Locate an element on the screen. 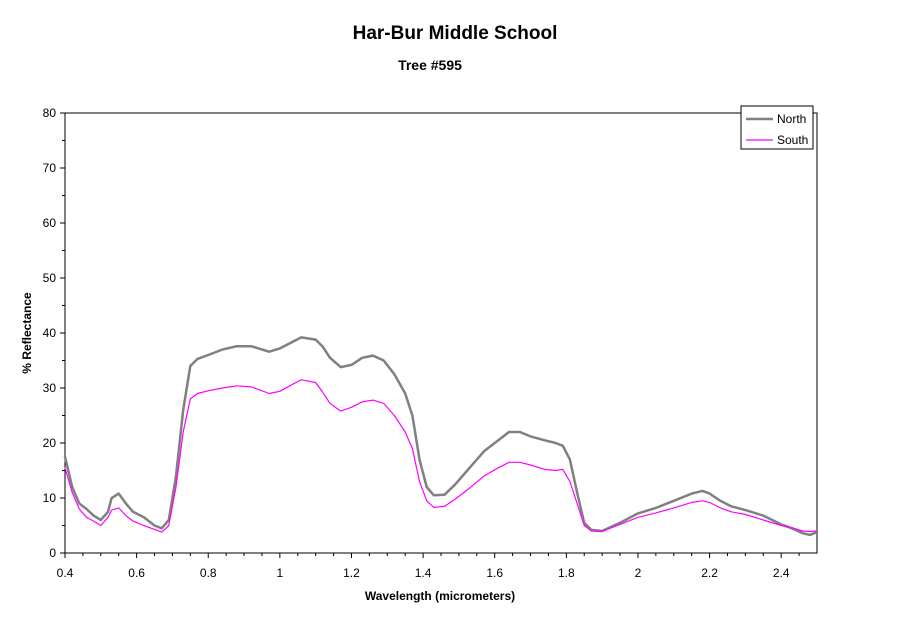 The width and height of the screenshot is (911, 623). x-tick-label: 2.4 is located at coordinates (781, 573).